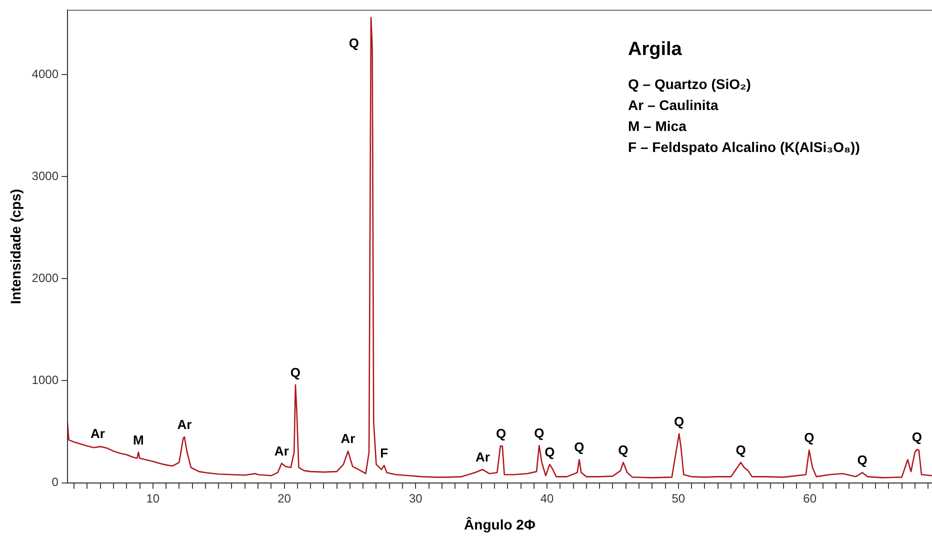 This screenshot has width=932, height=544. What do you see at coordinates (138, 440) in the screenshot?
I see `annotation: M` at bounding box center [138, 440].